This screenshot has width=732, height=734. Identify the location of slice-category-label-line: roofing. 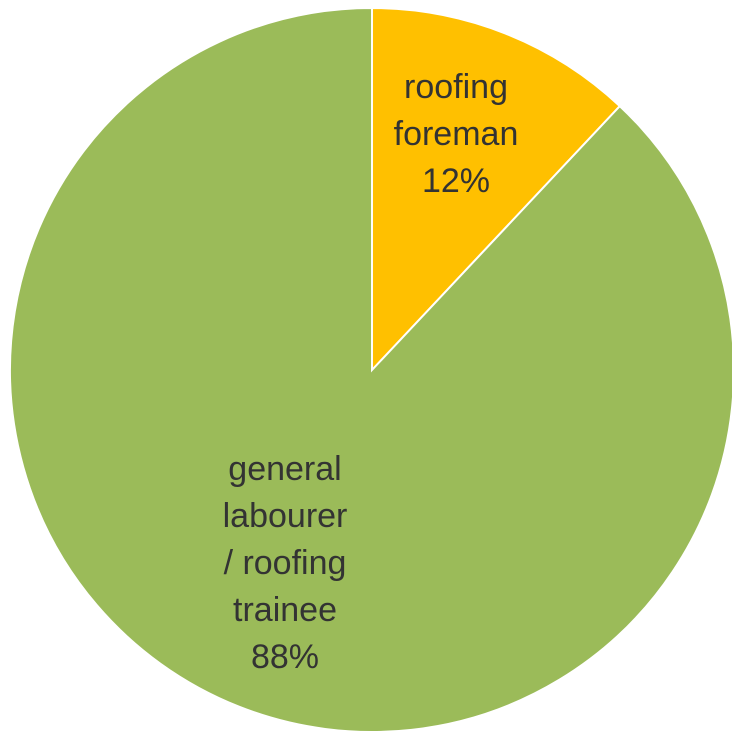
(456, 87).